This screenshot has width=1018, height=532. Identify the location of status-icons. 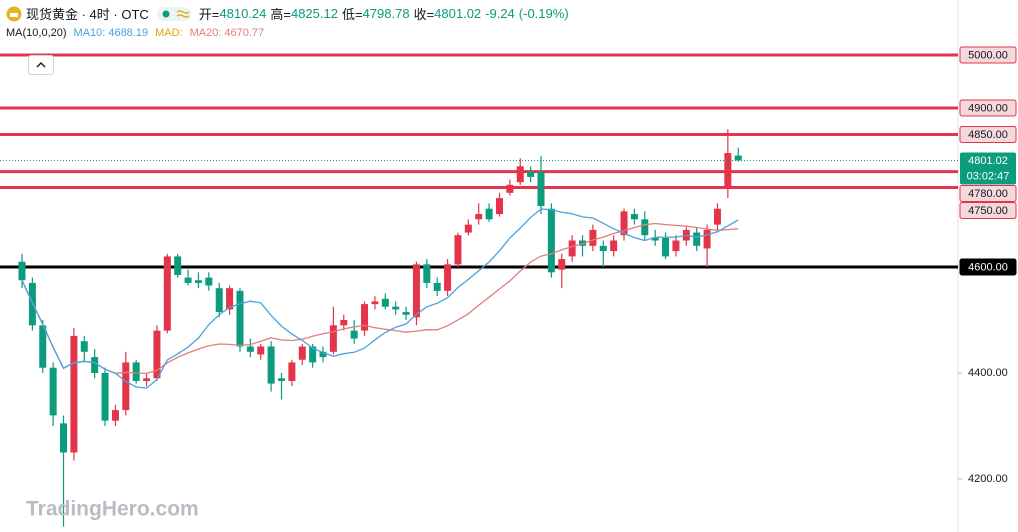
(173, 13).